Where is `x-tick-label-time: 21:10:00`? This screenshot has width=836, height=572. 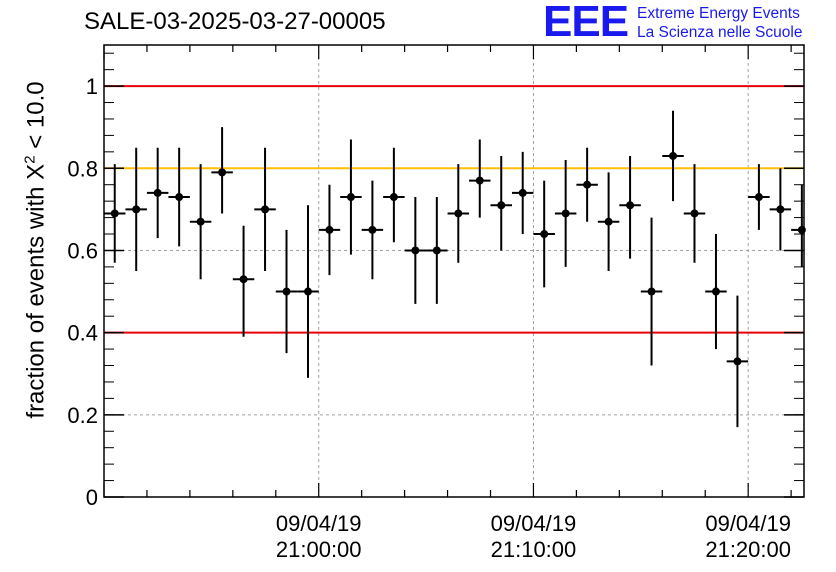 x-tick-label-time: 21:10:00 is located at coordinates (534, 549).